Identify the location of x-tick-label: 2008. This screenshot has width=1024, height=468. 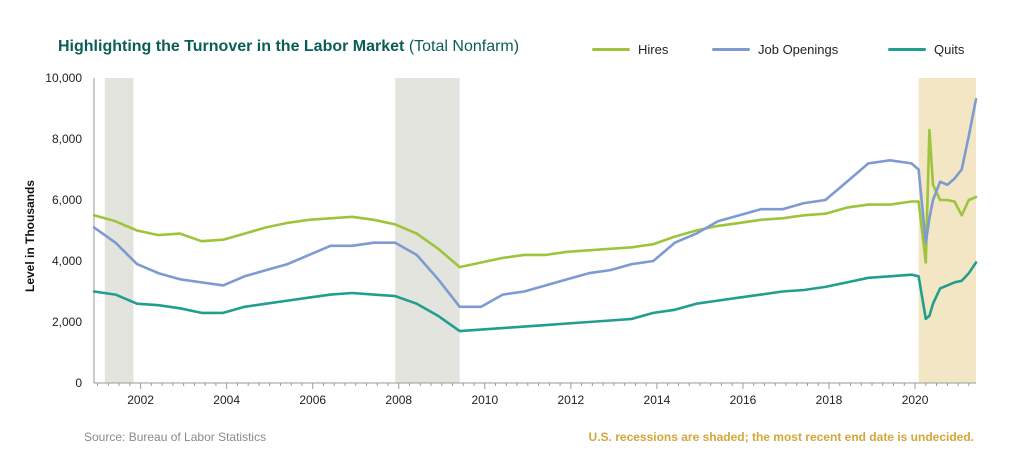
(398, 400).